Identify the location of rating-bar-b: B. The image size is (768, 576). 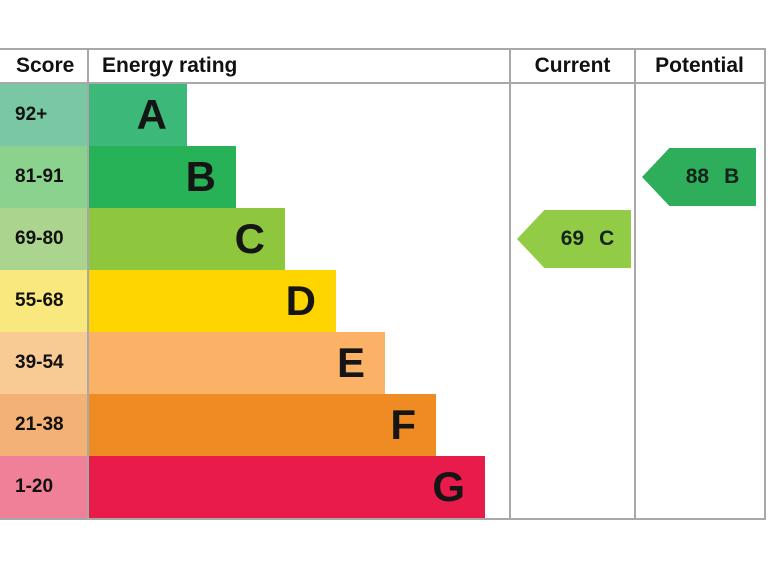
(162, 177).